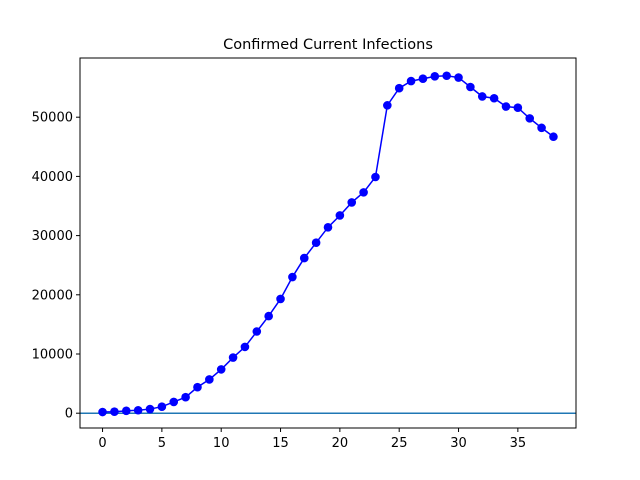 This screenshot has height=480, width=640. What do you see at coordinates (52, 295) in the screenshot?
I see `y-tick-label: 20000` at bounding box center [52, 295].